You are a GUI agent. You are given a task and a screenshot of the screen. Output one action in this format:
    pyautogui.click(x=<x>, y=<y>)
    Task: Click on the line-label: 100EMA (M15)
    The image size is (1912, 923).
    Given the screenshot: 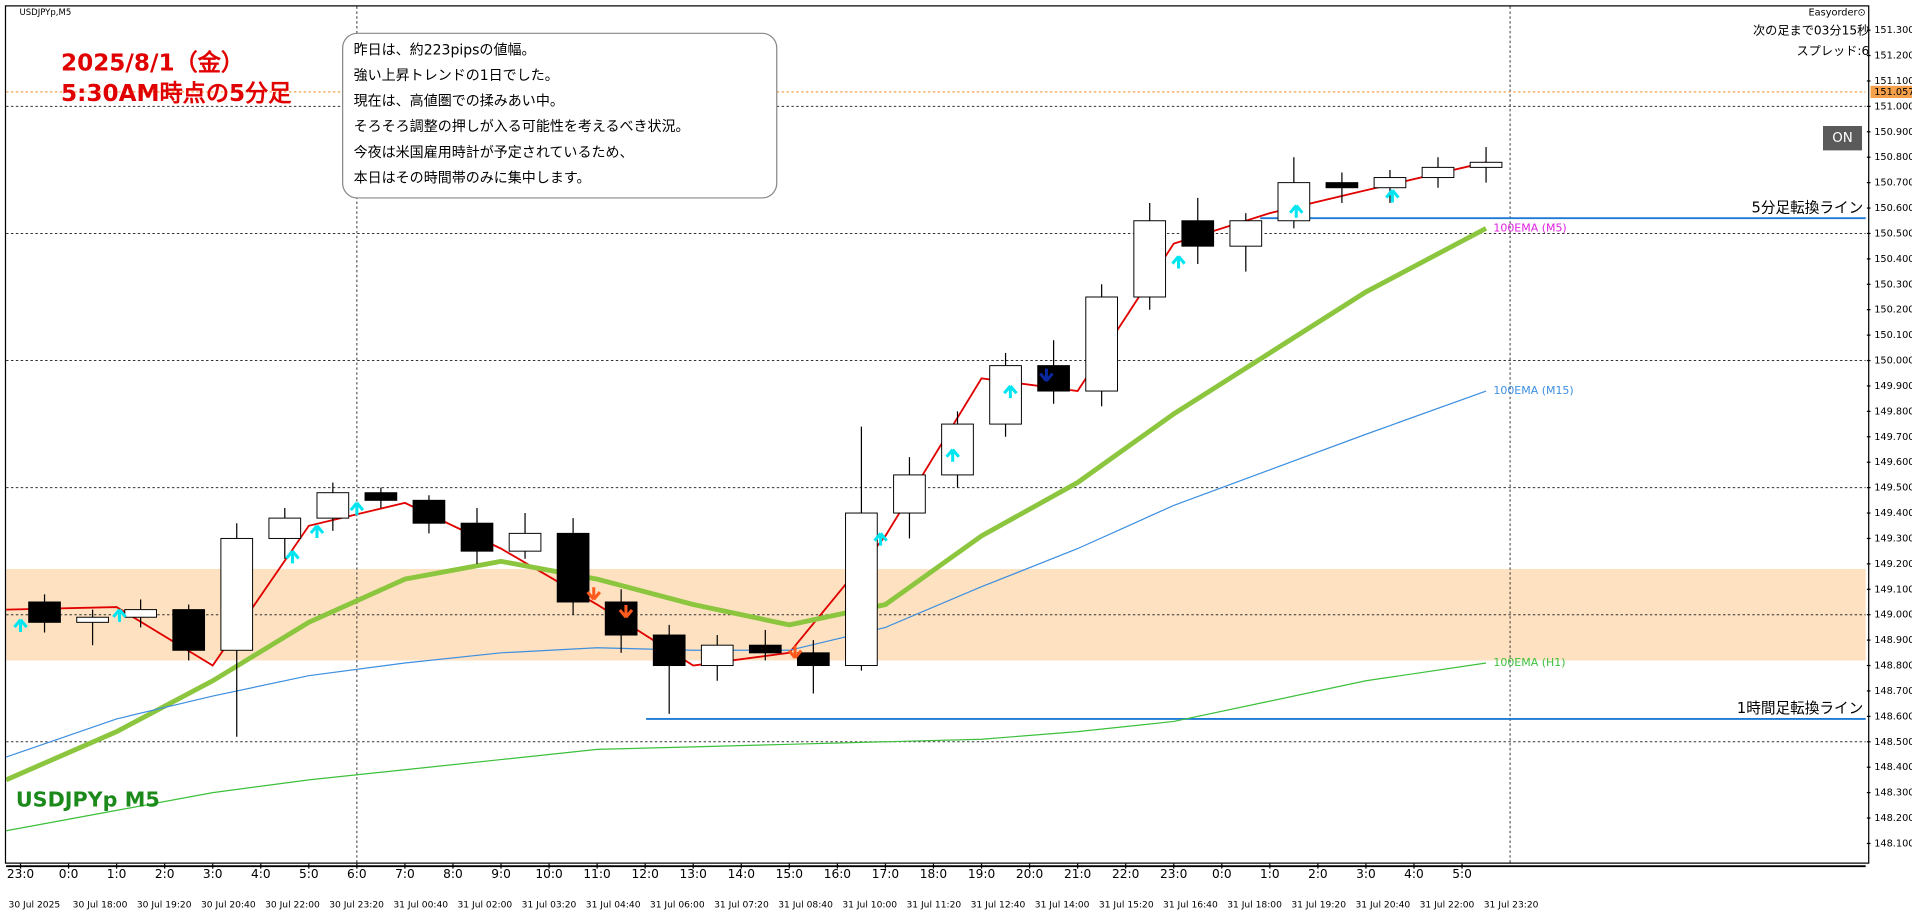 What is the action you would take?
    pyautogui.click(x=1533, y=390)
    